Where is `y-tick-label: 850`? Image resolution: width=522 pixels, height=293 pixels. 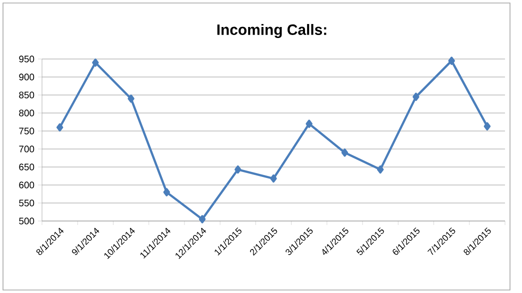
y-tick-label: 850 is located at coordinates (26, 95).